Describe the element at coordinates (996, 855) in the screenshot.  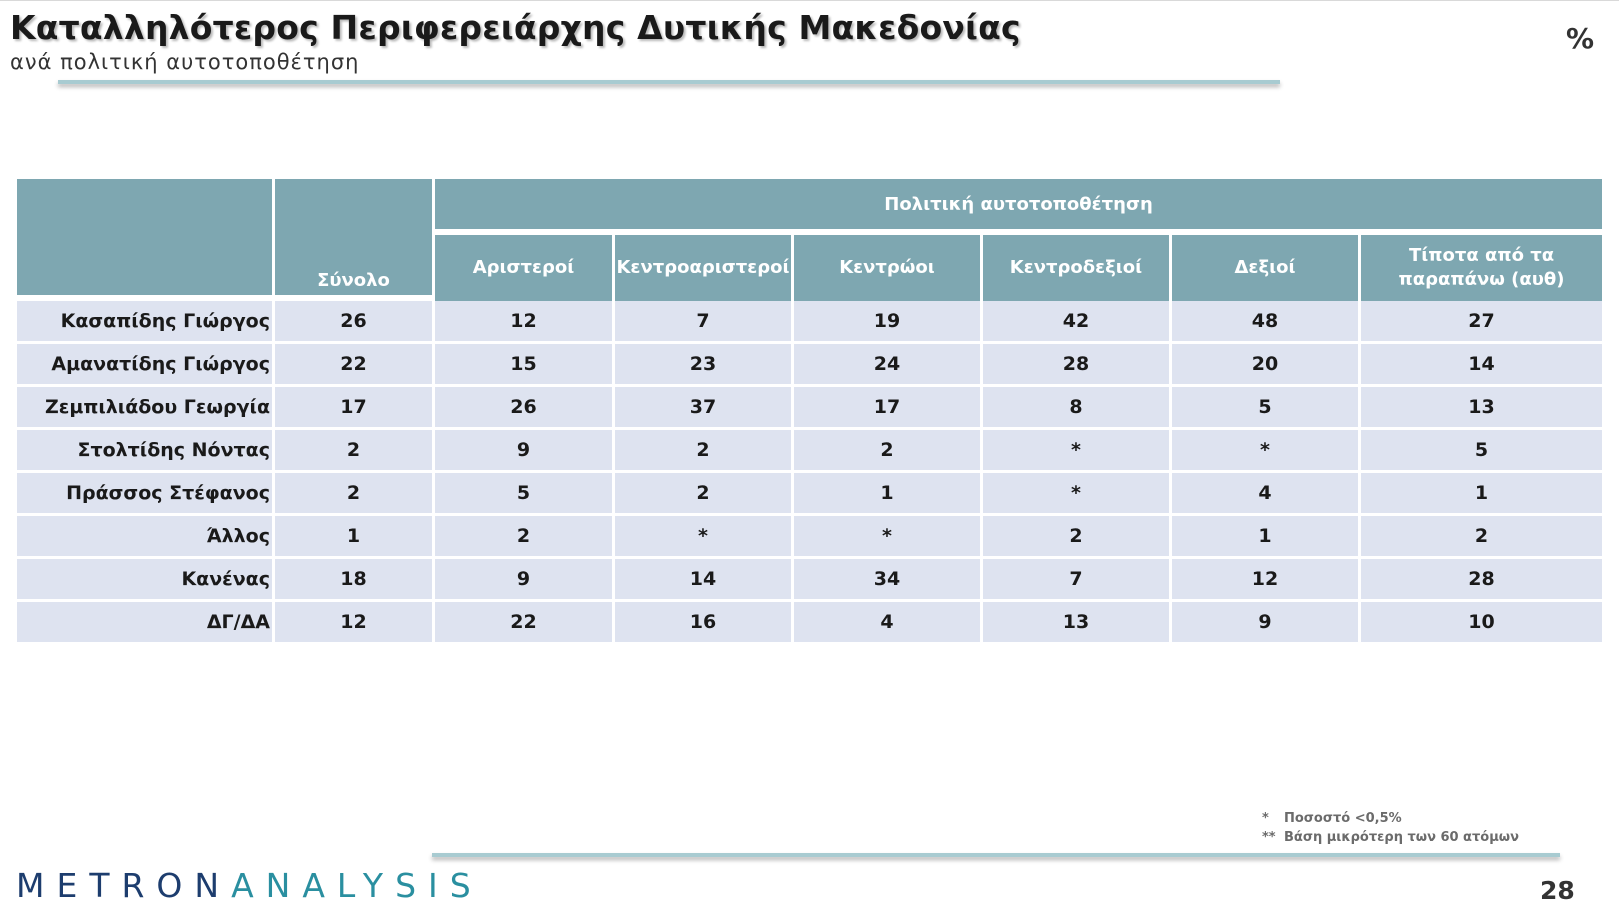
I see `footer-rule` at that location.